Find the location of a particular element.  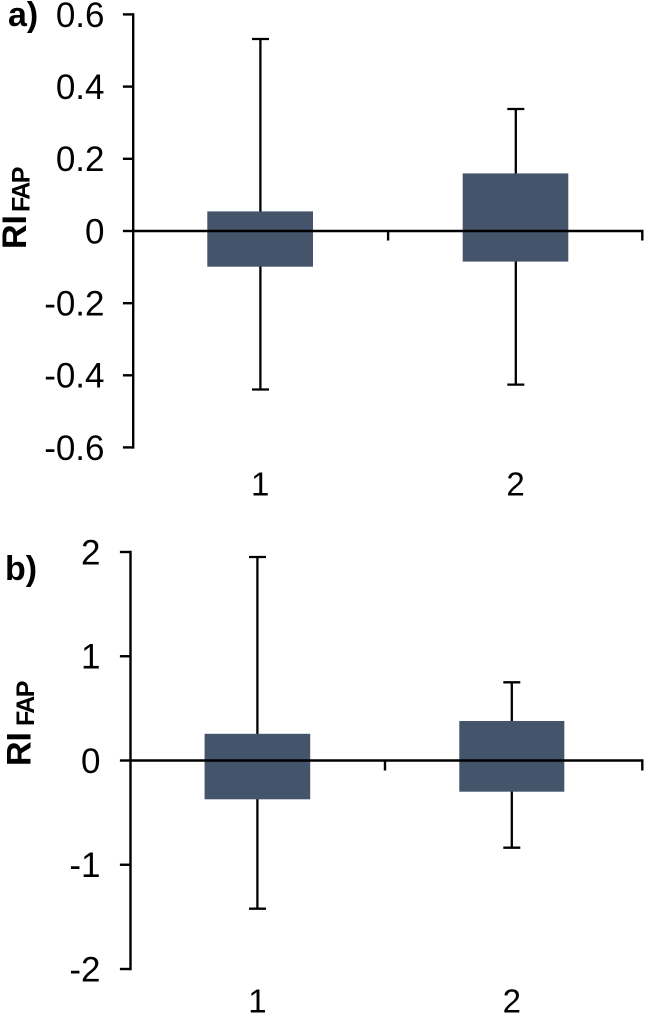

svg-text: -1 is located at coordinates (84, 865).